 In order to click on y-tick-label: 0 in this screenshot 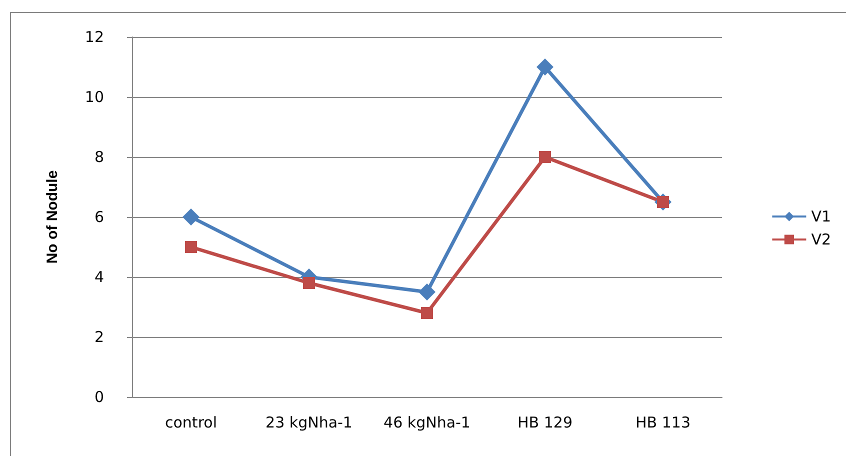, I will do `click(99, 397)`.